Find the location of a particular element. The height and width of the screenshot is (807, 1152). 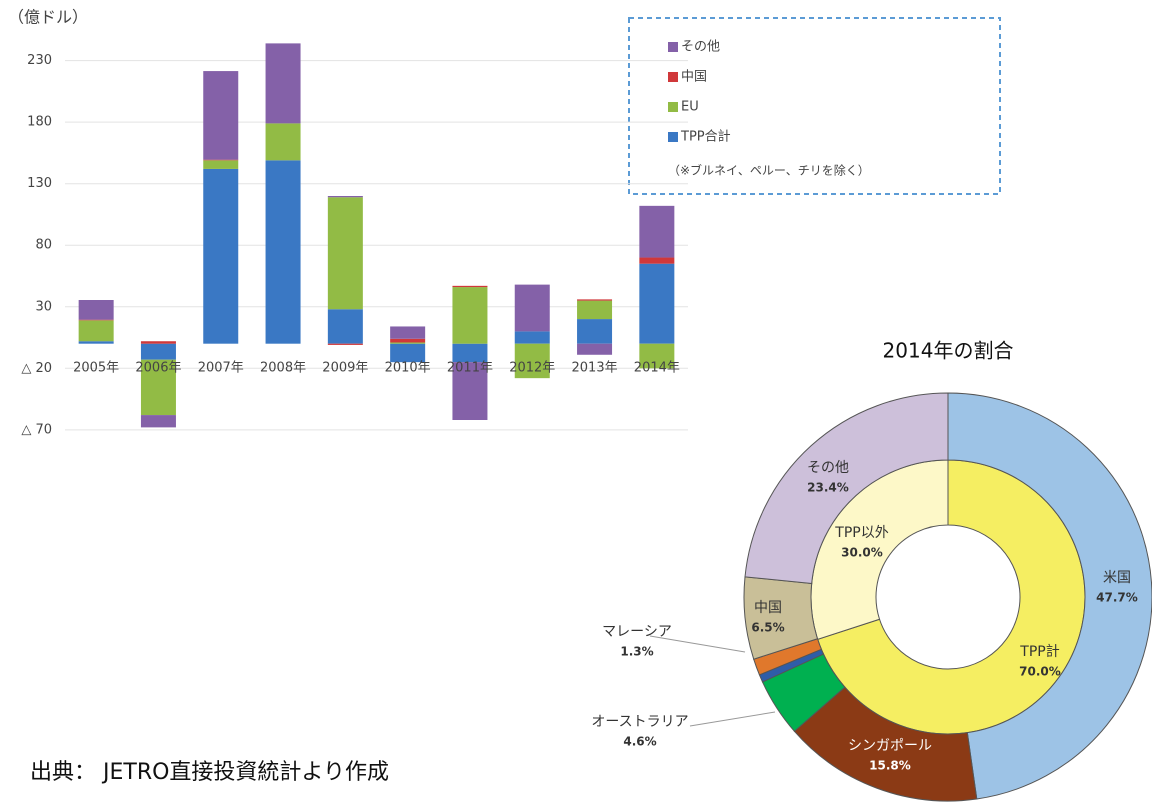

x-tick-label: 2009年 is located at coordinates (345, 368).